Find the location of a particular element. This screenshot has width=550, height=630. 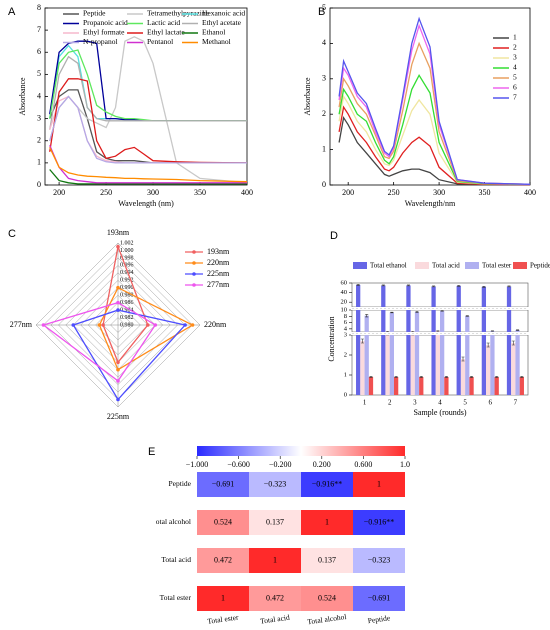

radial-tick-label: 1.002 is located at coordinates (127, 243).